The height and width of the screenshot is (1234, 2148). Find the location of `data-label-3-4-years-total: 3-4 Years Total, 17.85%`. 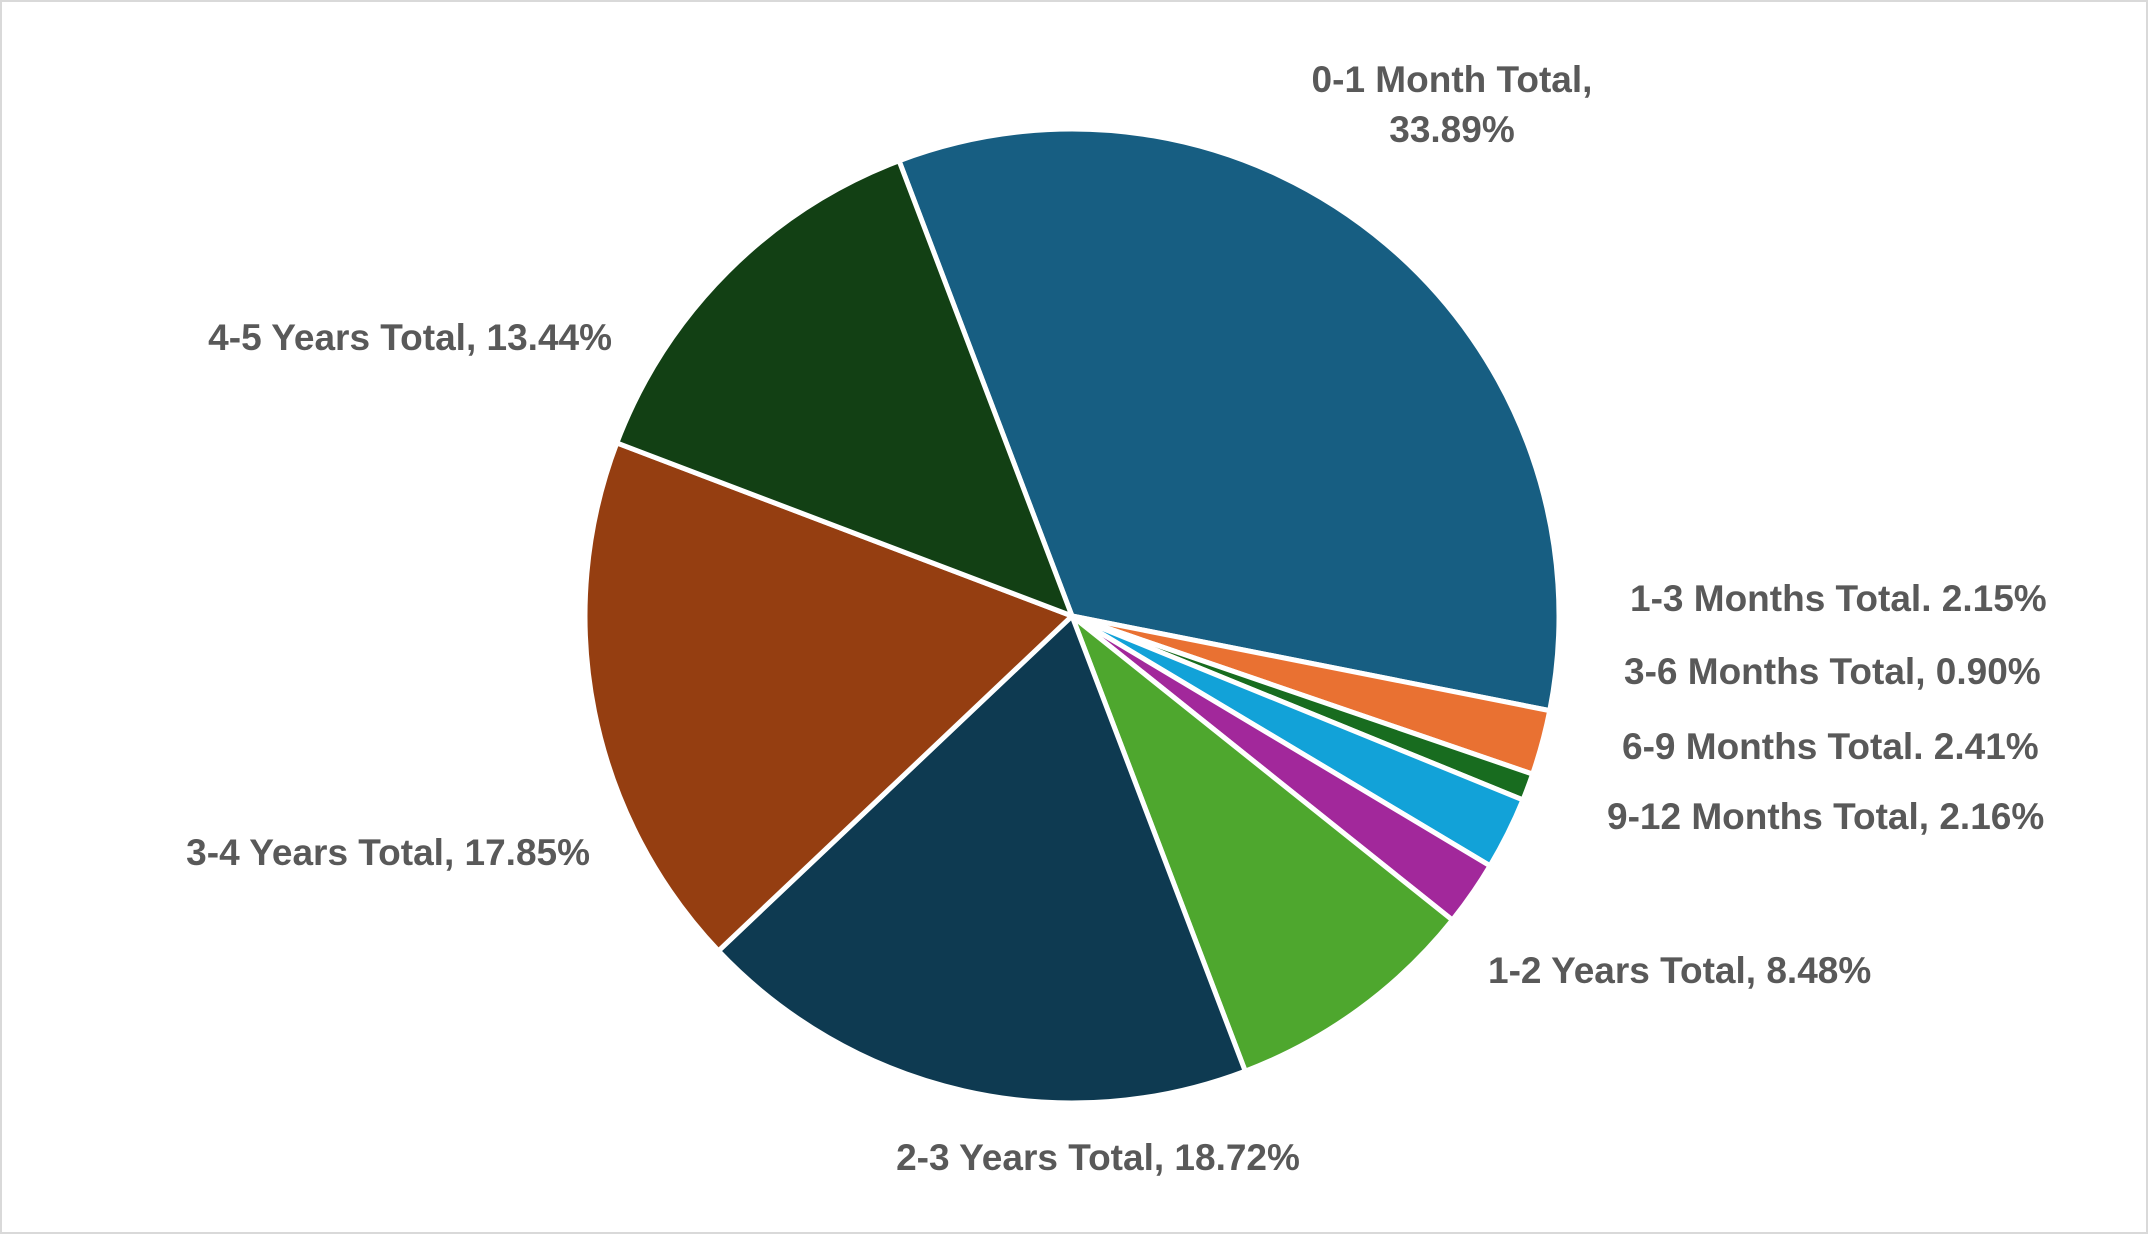

data-label-3-4-years-total: 3-4 Years Total, 17.85% is located at coordinates (388, 852).